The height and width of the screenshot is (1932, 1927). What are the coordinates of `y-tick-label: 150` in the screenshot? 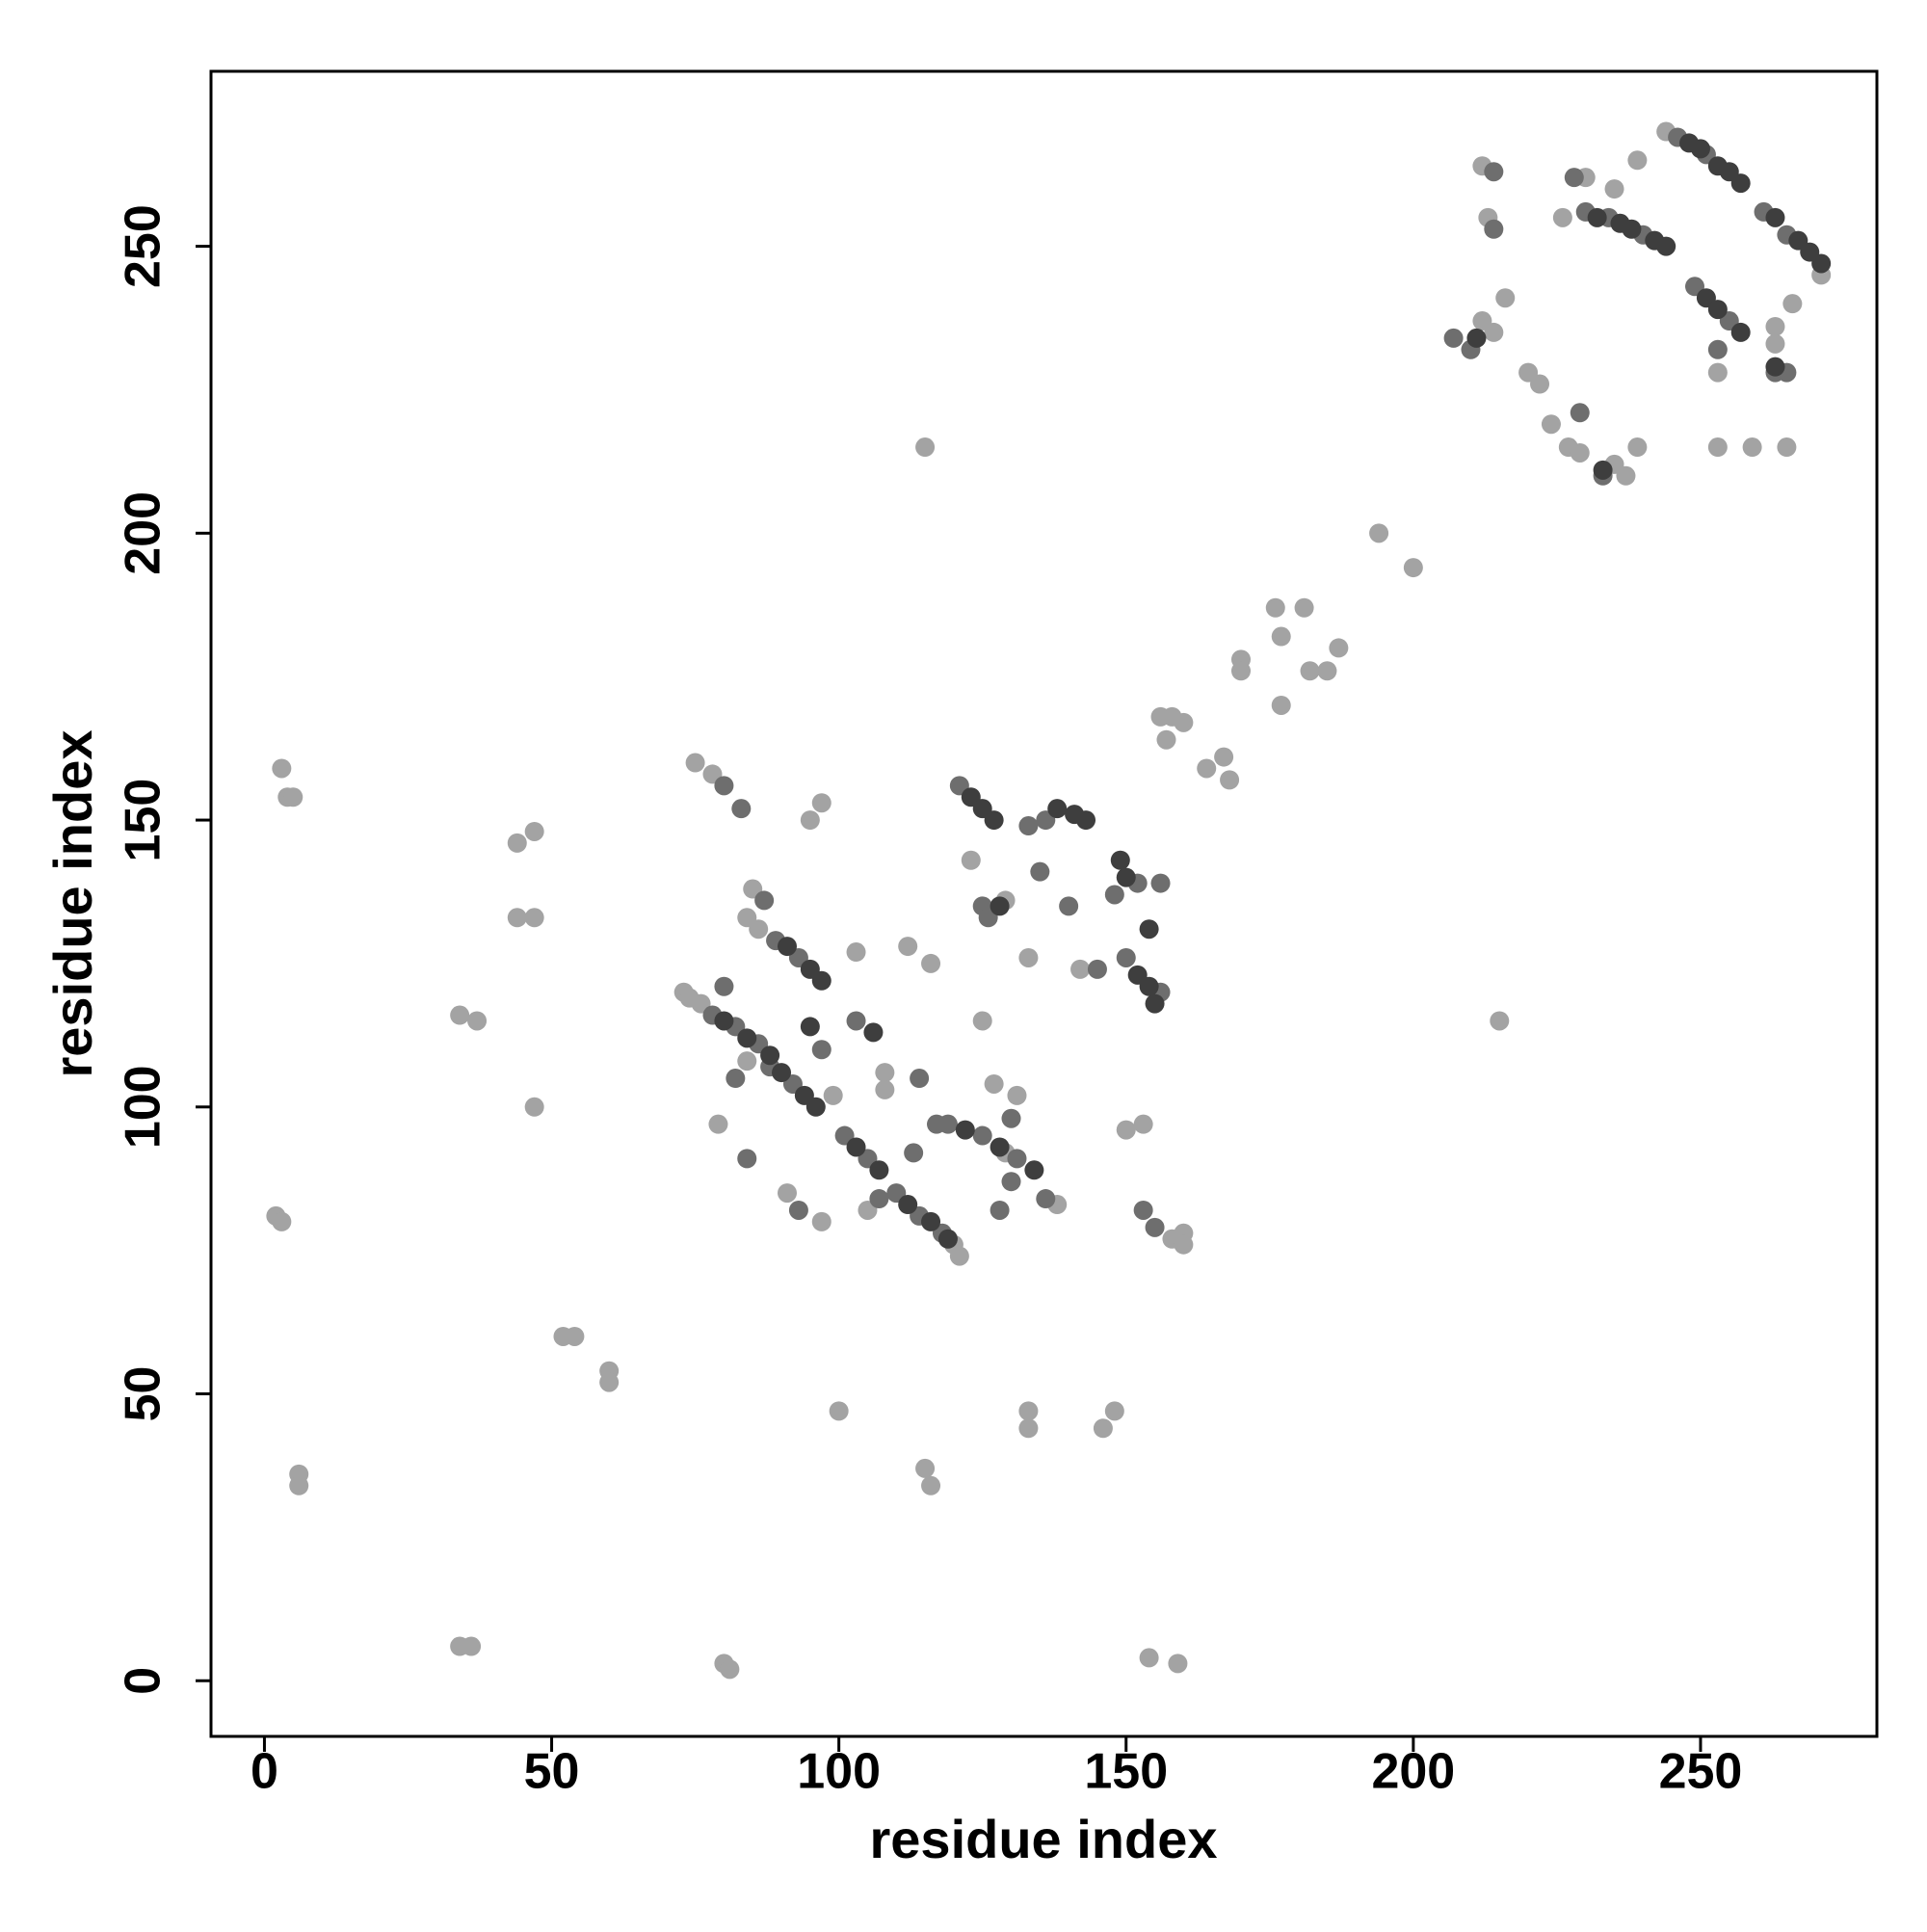 It's located at (144, 820).